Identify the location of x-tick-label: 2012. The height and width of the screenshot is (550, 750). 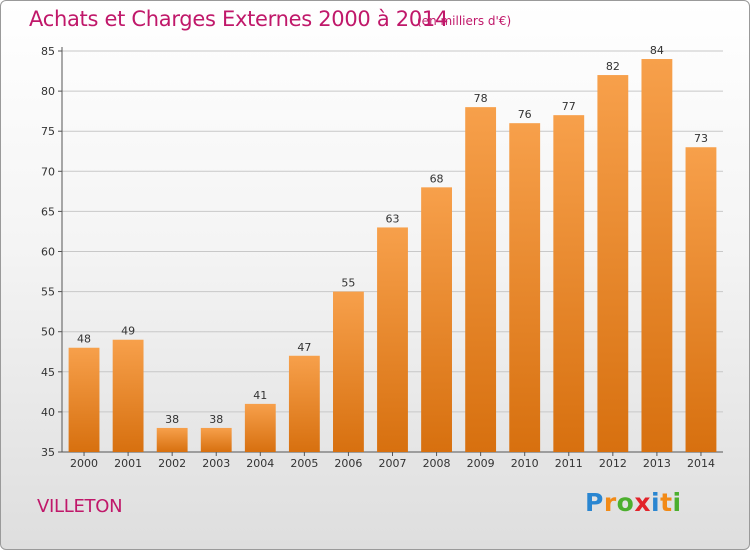
(613, 463).